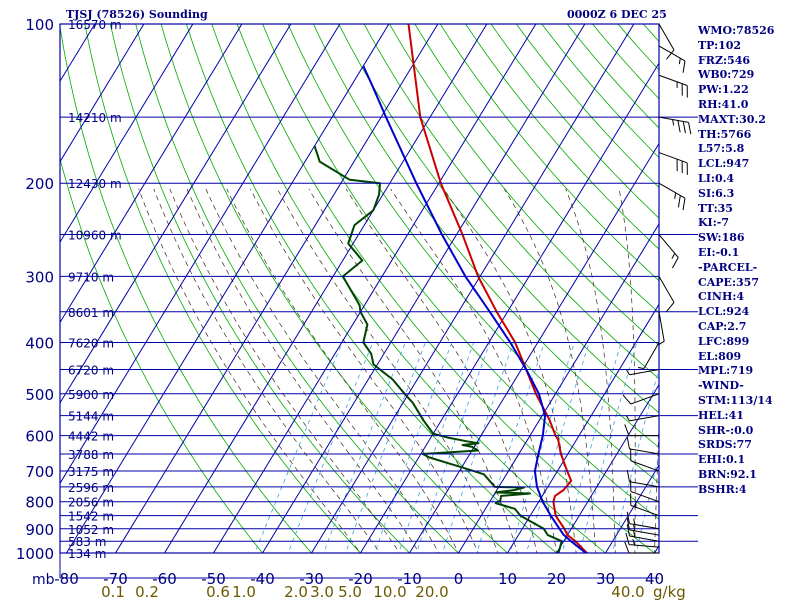 Image resolution: width=800 pixels, height=600 pixels. What do you see at coordinates (722, 489) in the screenshot?
I see `index-item: BSHR:4` at bounding box center [722, 489].